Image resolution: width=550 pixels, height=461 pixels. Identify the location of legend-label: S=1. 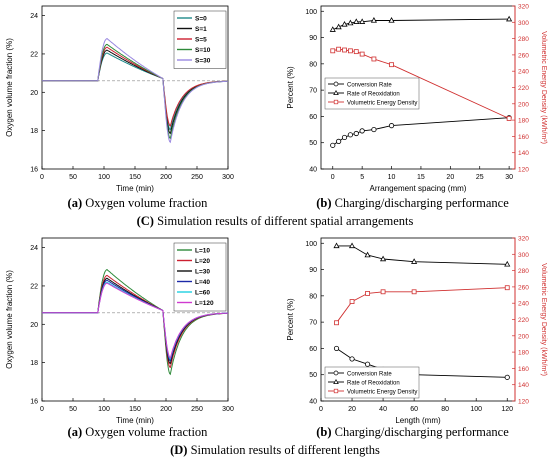
(201, 29).